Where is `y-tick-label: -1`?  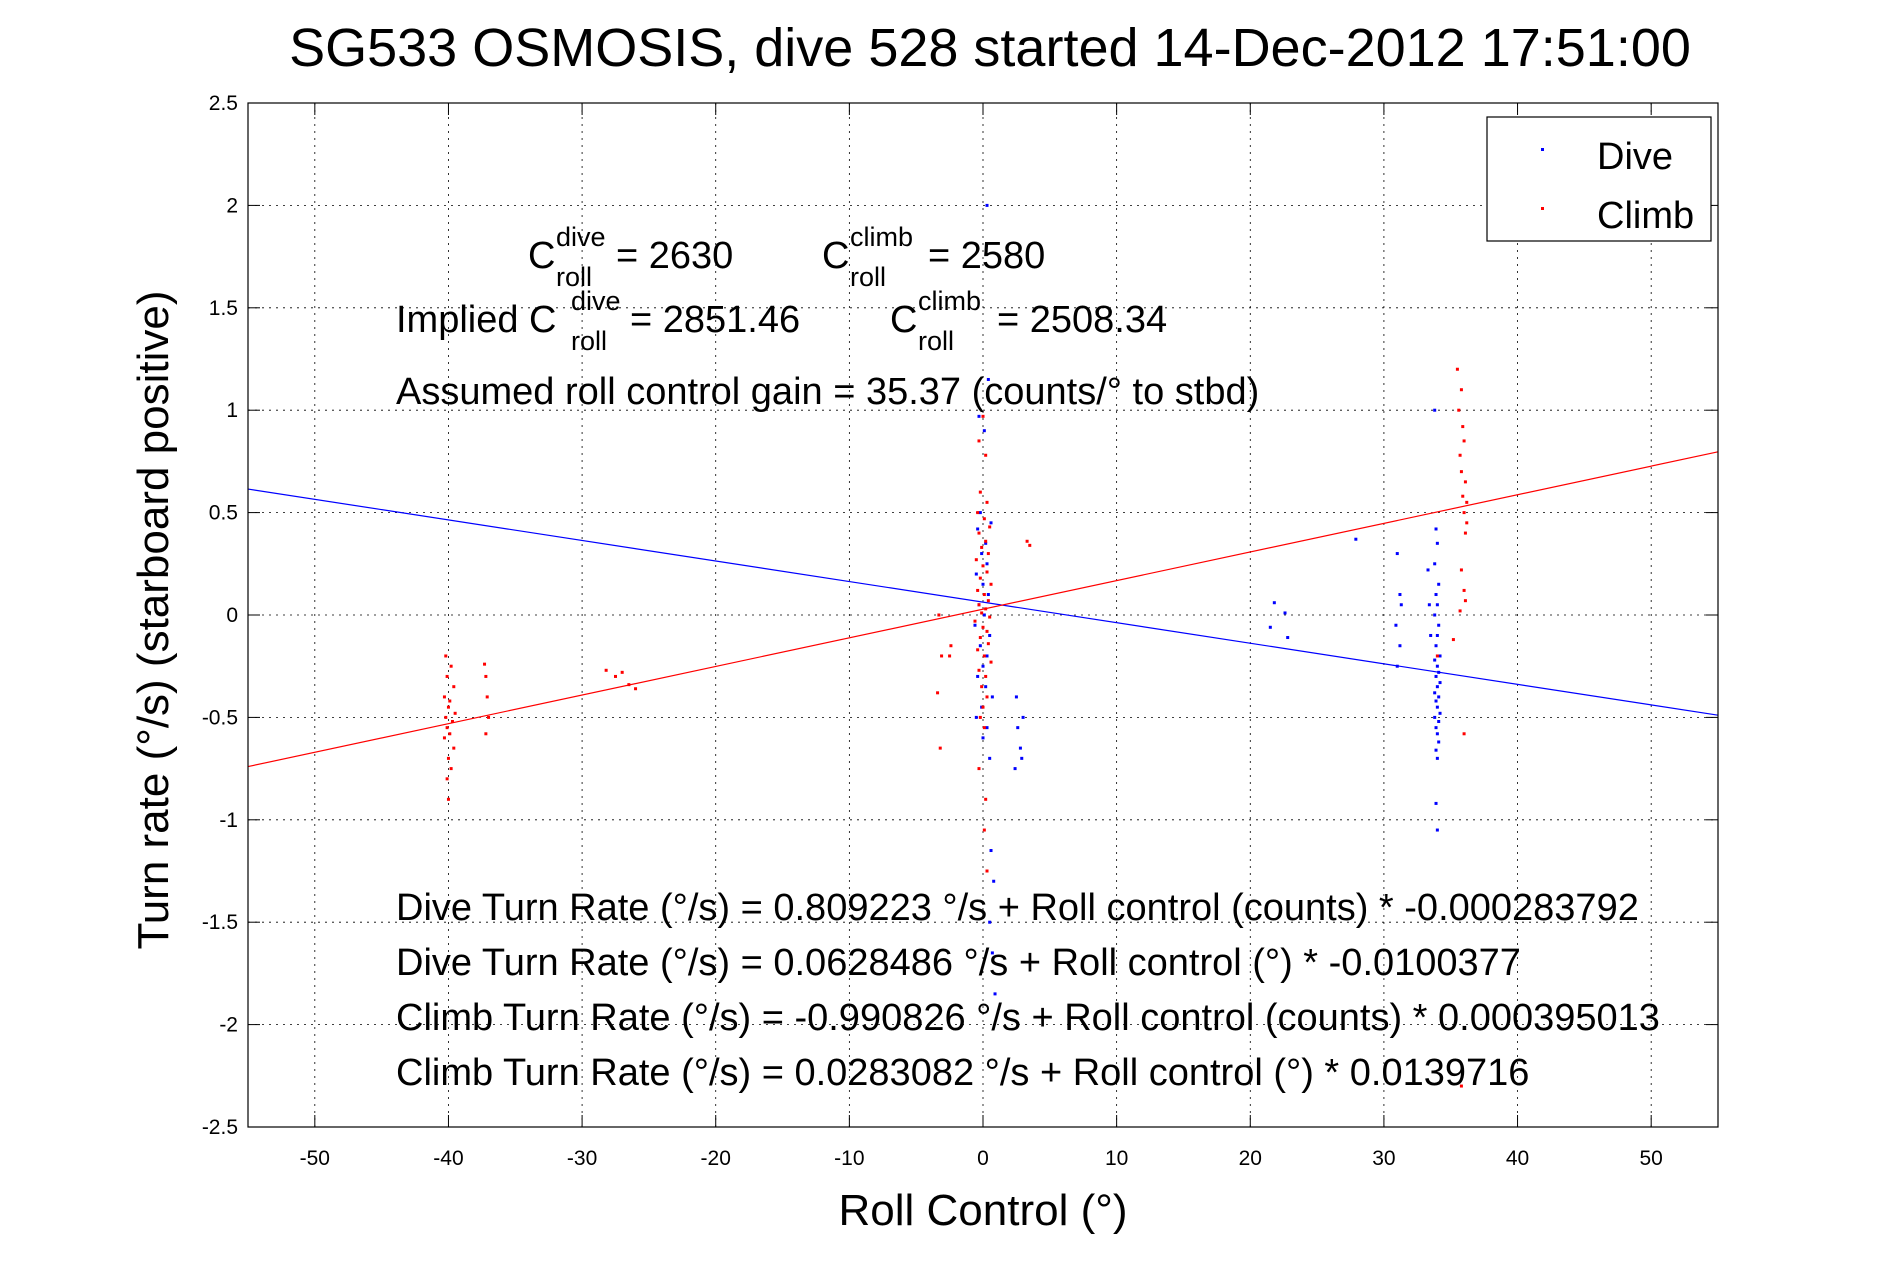 y-tick-label: -1 is located at coordinates (228, 820).